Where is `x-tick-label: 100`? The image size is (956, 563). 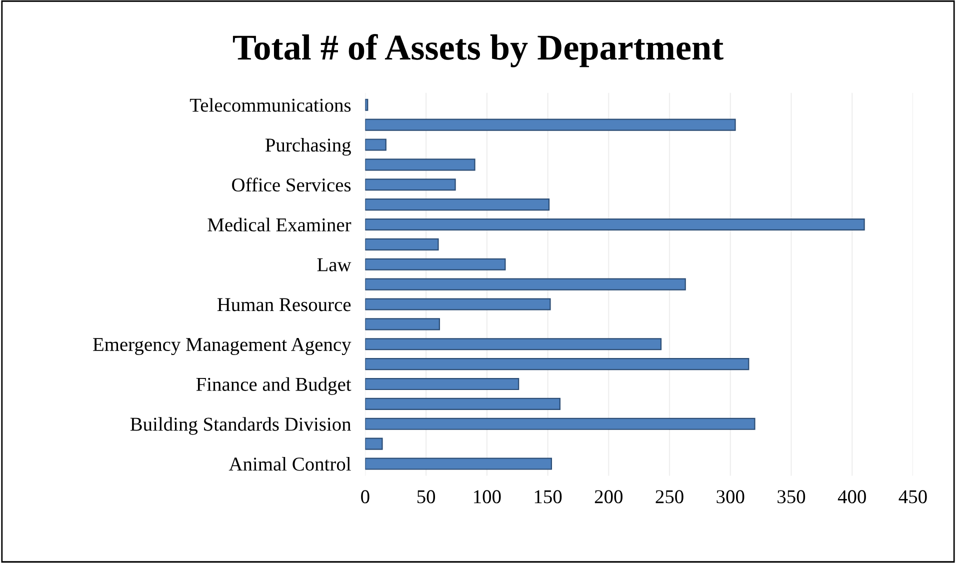
x-tick-label: 100 is located at coordinates (487, 497).